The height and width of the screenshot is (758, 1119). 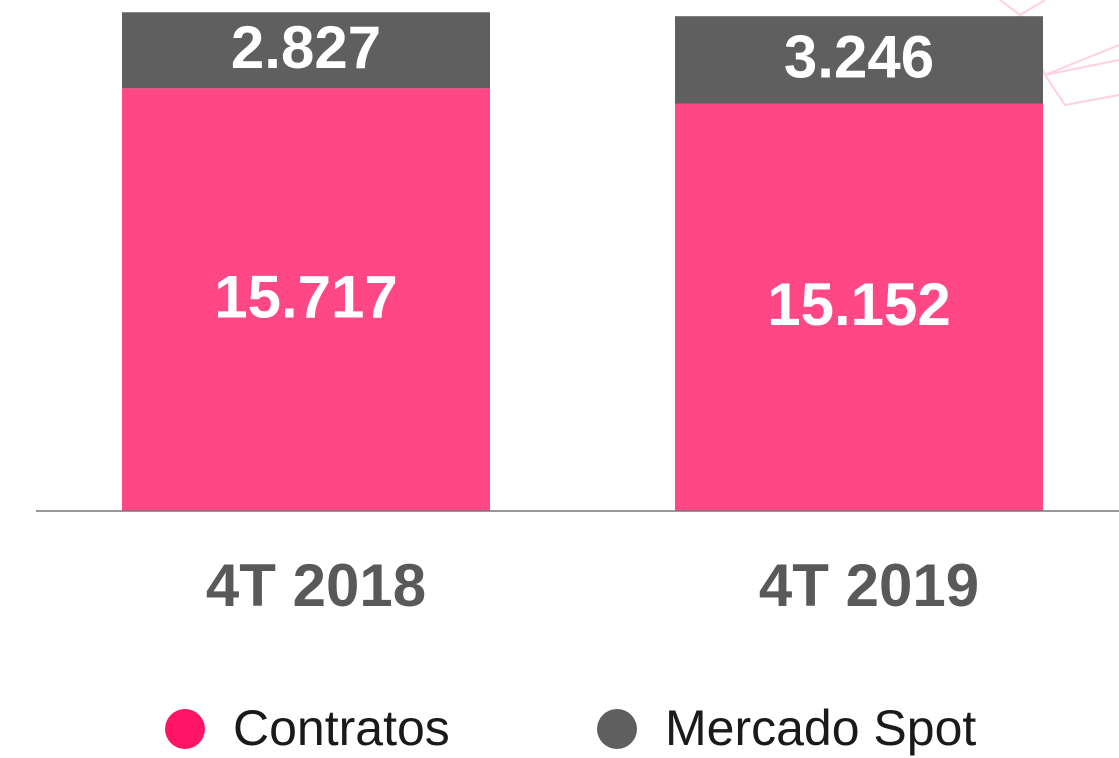 I want to click on x-tick-label: 4T 2019, so click(x=869, y=585).